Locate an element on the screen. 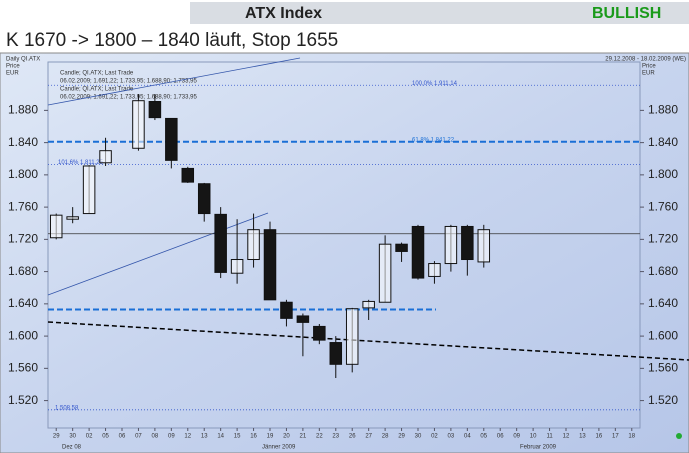 This screenshot has height=453, width=689. x-tick-label: 03 is located at coordinates (451, 437).